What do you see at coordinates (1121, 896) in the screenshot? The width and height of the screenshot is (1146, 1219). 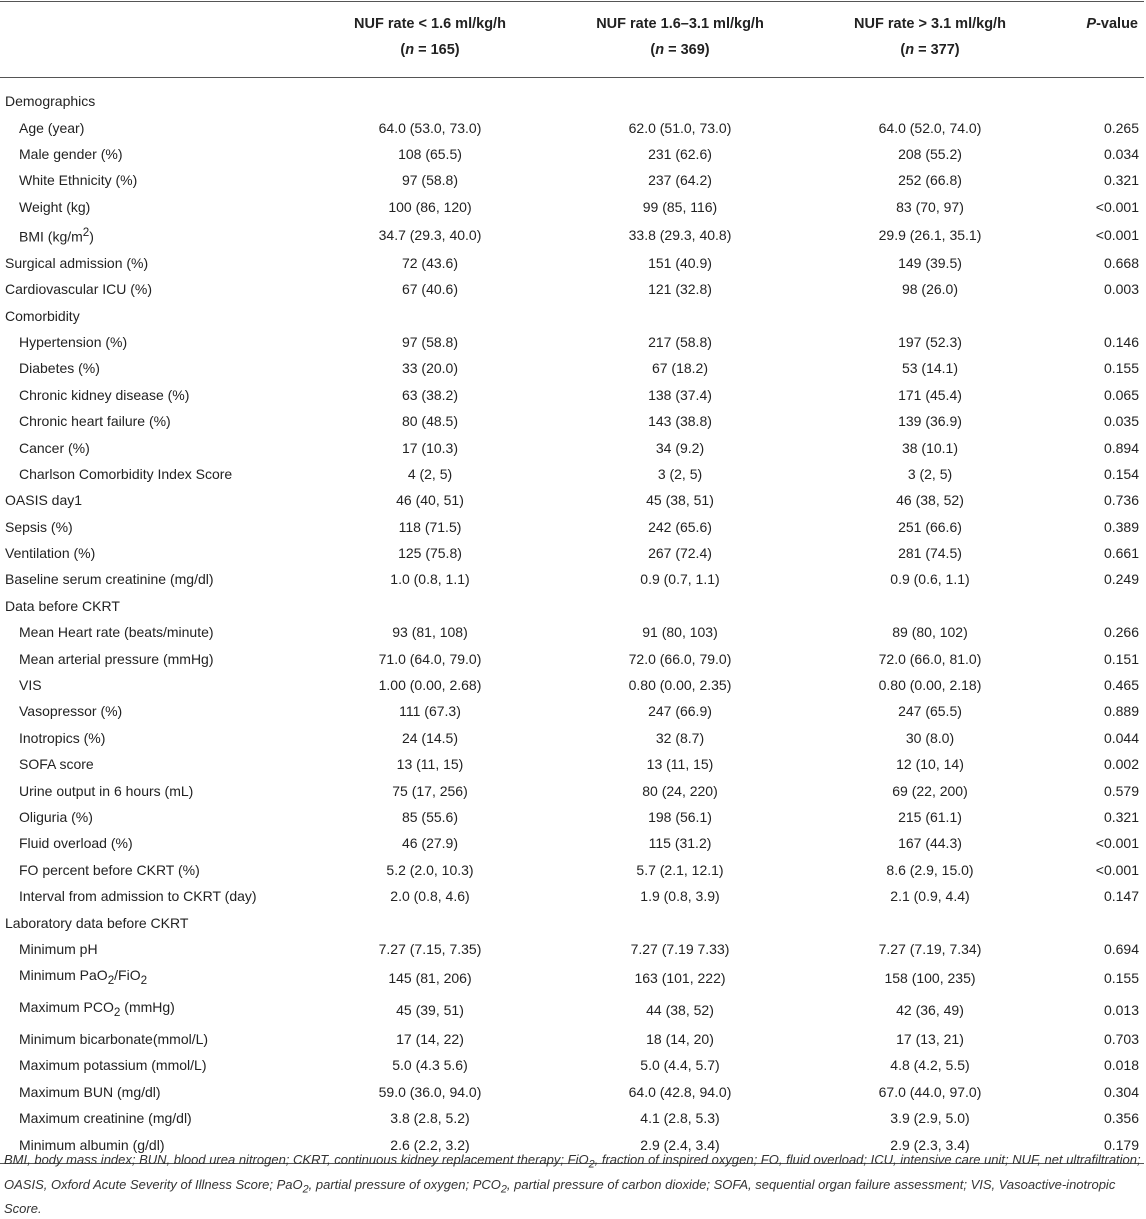 I see `p-value-cell: 0.147` at bounding box center [1121, 896].